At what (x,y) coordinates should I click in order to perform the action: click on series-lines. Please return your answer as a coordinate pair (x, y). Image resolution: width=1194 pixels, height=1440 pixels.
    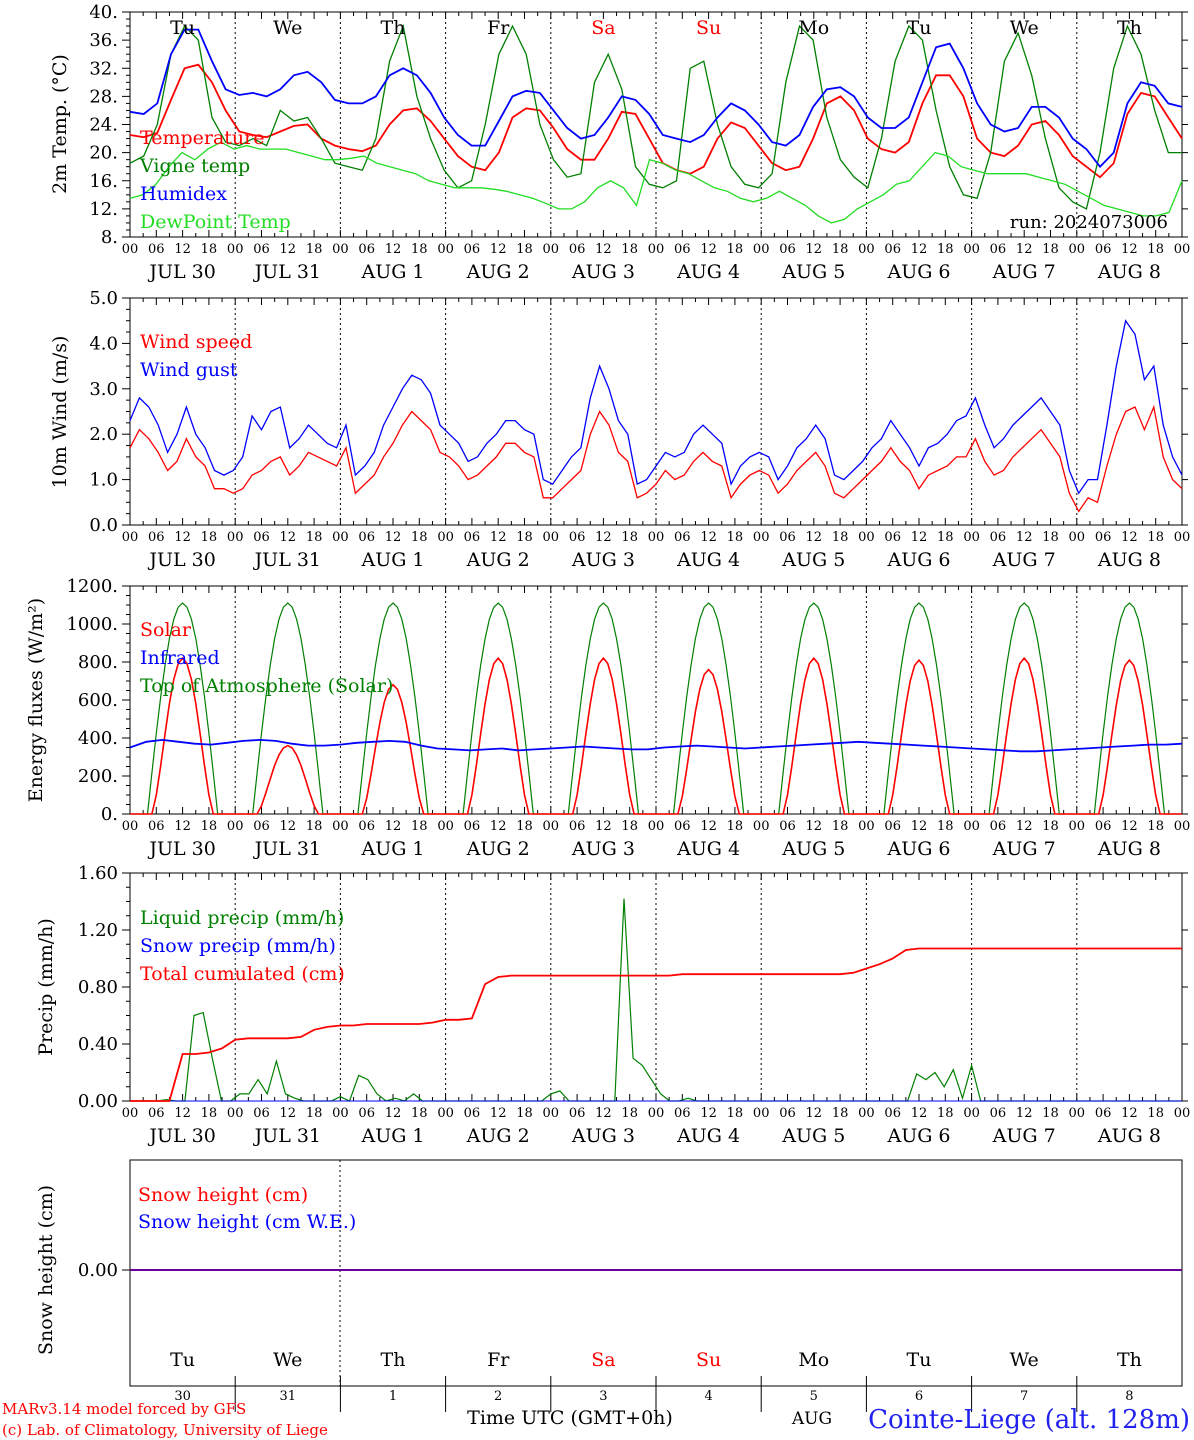
    Looking at the image, I should click on (656, 123).